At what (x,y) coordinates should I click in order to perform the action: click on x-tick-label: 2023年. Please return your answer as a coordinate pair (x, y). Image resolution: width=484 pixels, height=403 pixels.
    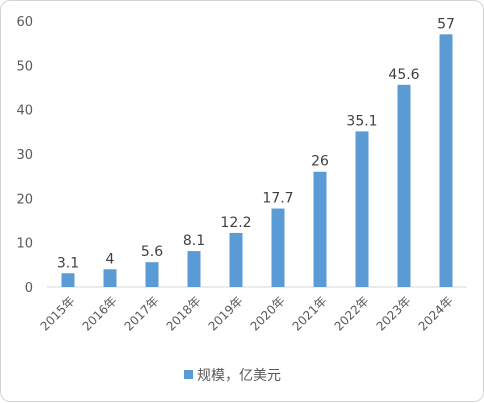
    Looking at the image, I should click on (394, 314).